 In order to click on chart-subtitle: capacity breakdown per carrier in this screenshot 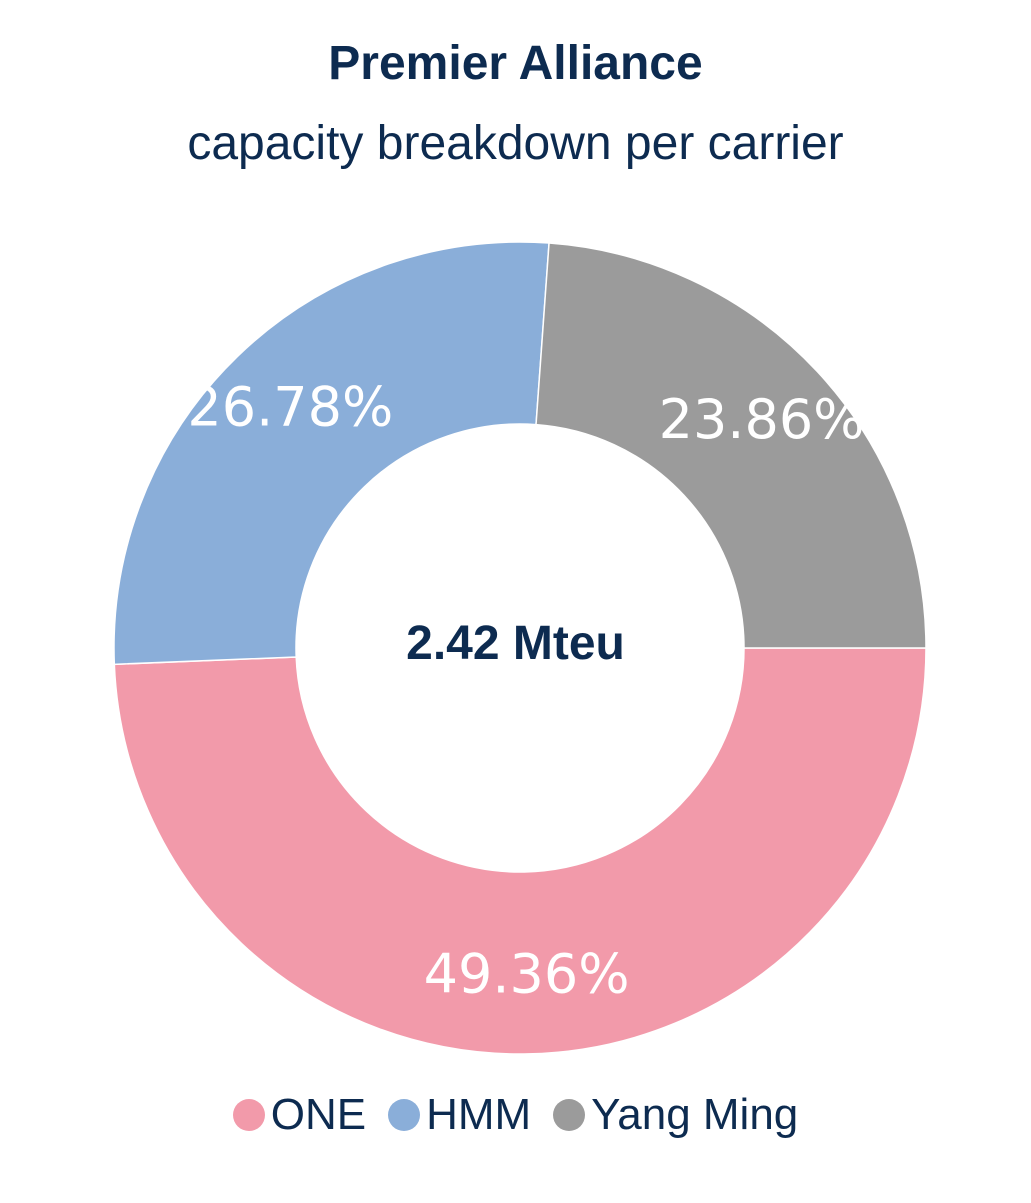, I will do `click(515, 143)`.